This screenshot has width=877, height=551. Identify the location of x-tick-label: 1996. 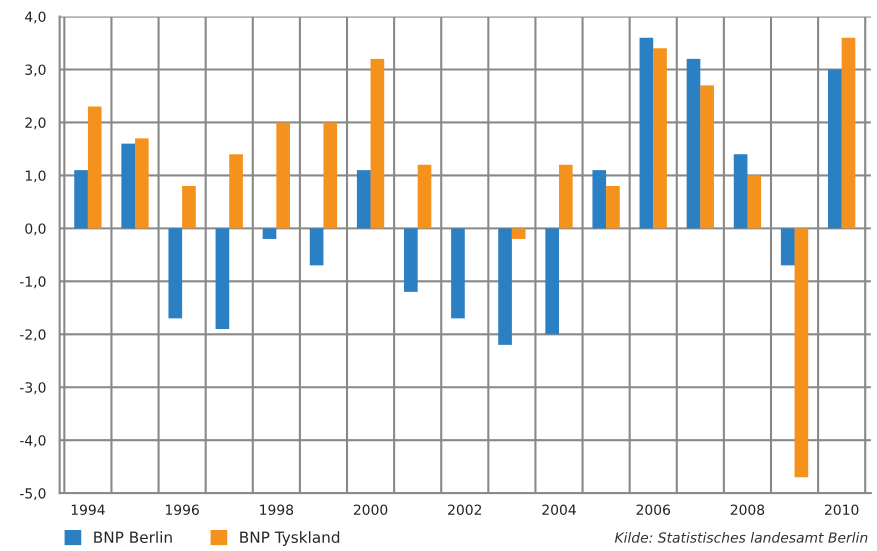
(182, 510).